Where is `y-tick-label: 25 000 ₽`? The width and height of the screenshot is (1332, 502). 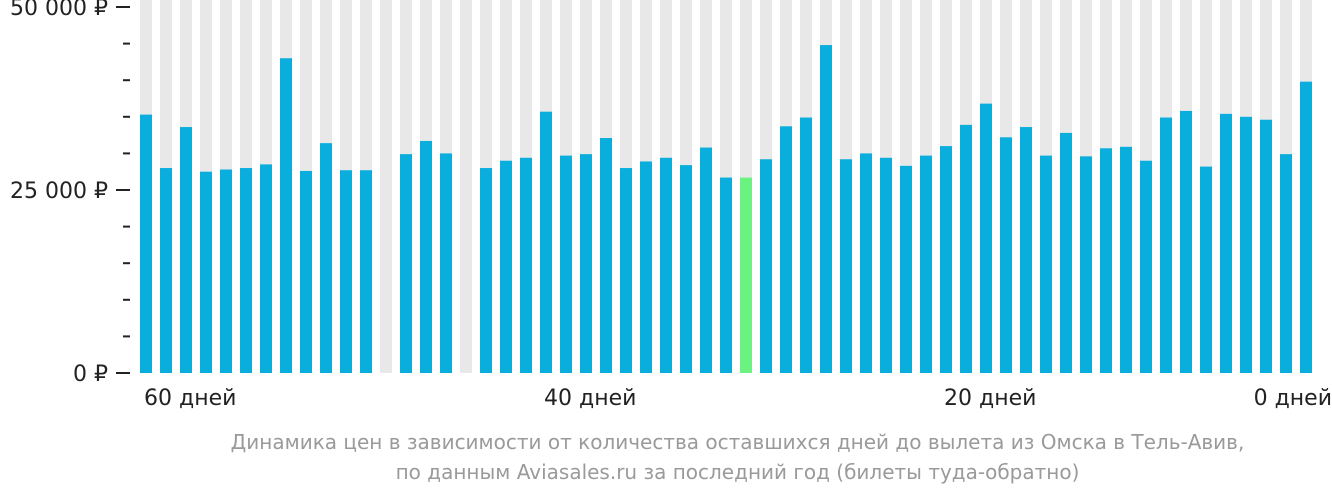
y-tick-label: 25 000 ₽ is located at coordinates (59, 191).